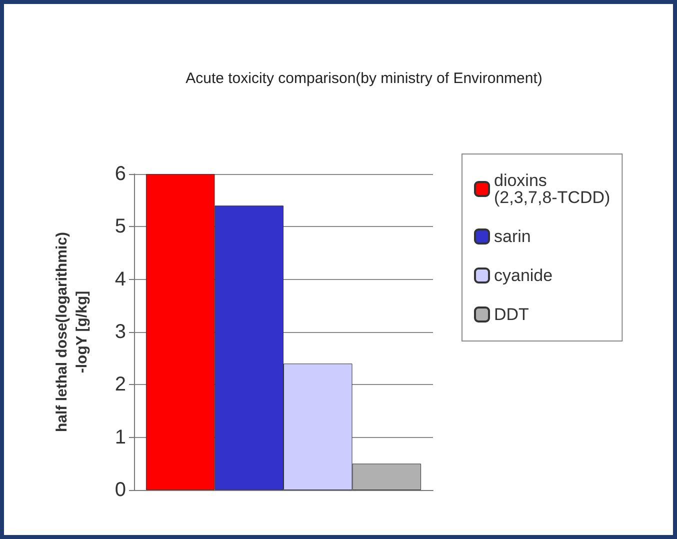 The height and width of the screenshot is (539, 677). I want to click on y-tick-label: 4, so click(120, 279).